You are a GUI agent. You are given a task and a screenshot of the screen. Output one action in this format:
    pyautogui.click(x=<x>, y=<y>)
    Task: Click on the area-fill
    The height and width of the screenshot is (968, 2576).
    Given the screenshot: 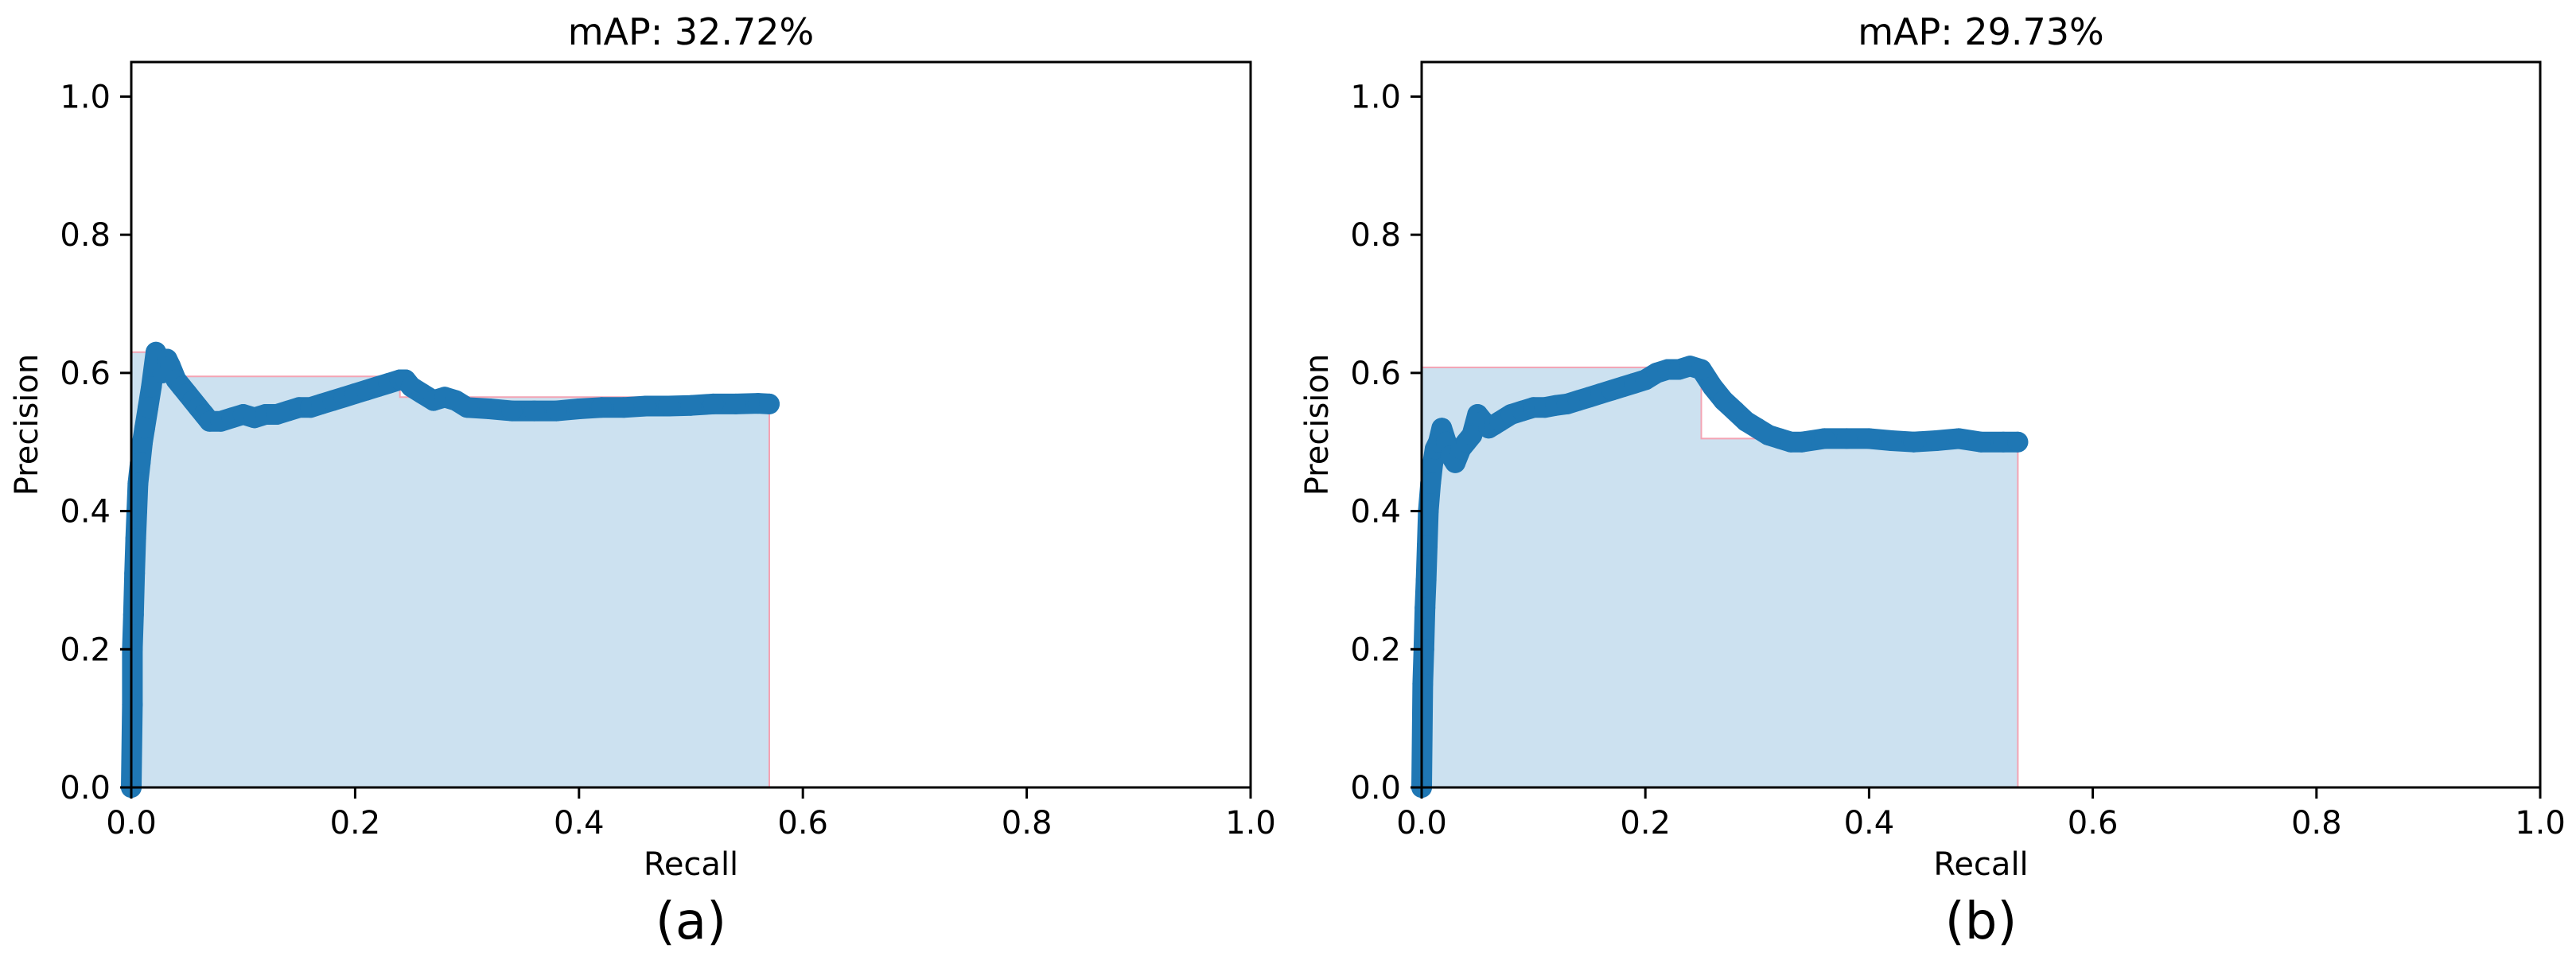 What is the action you would take?
    pyautogui.click(x=1720, y=577)
    